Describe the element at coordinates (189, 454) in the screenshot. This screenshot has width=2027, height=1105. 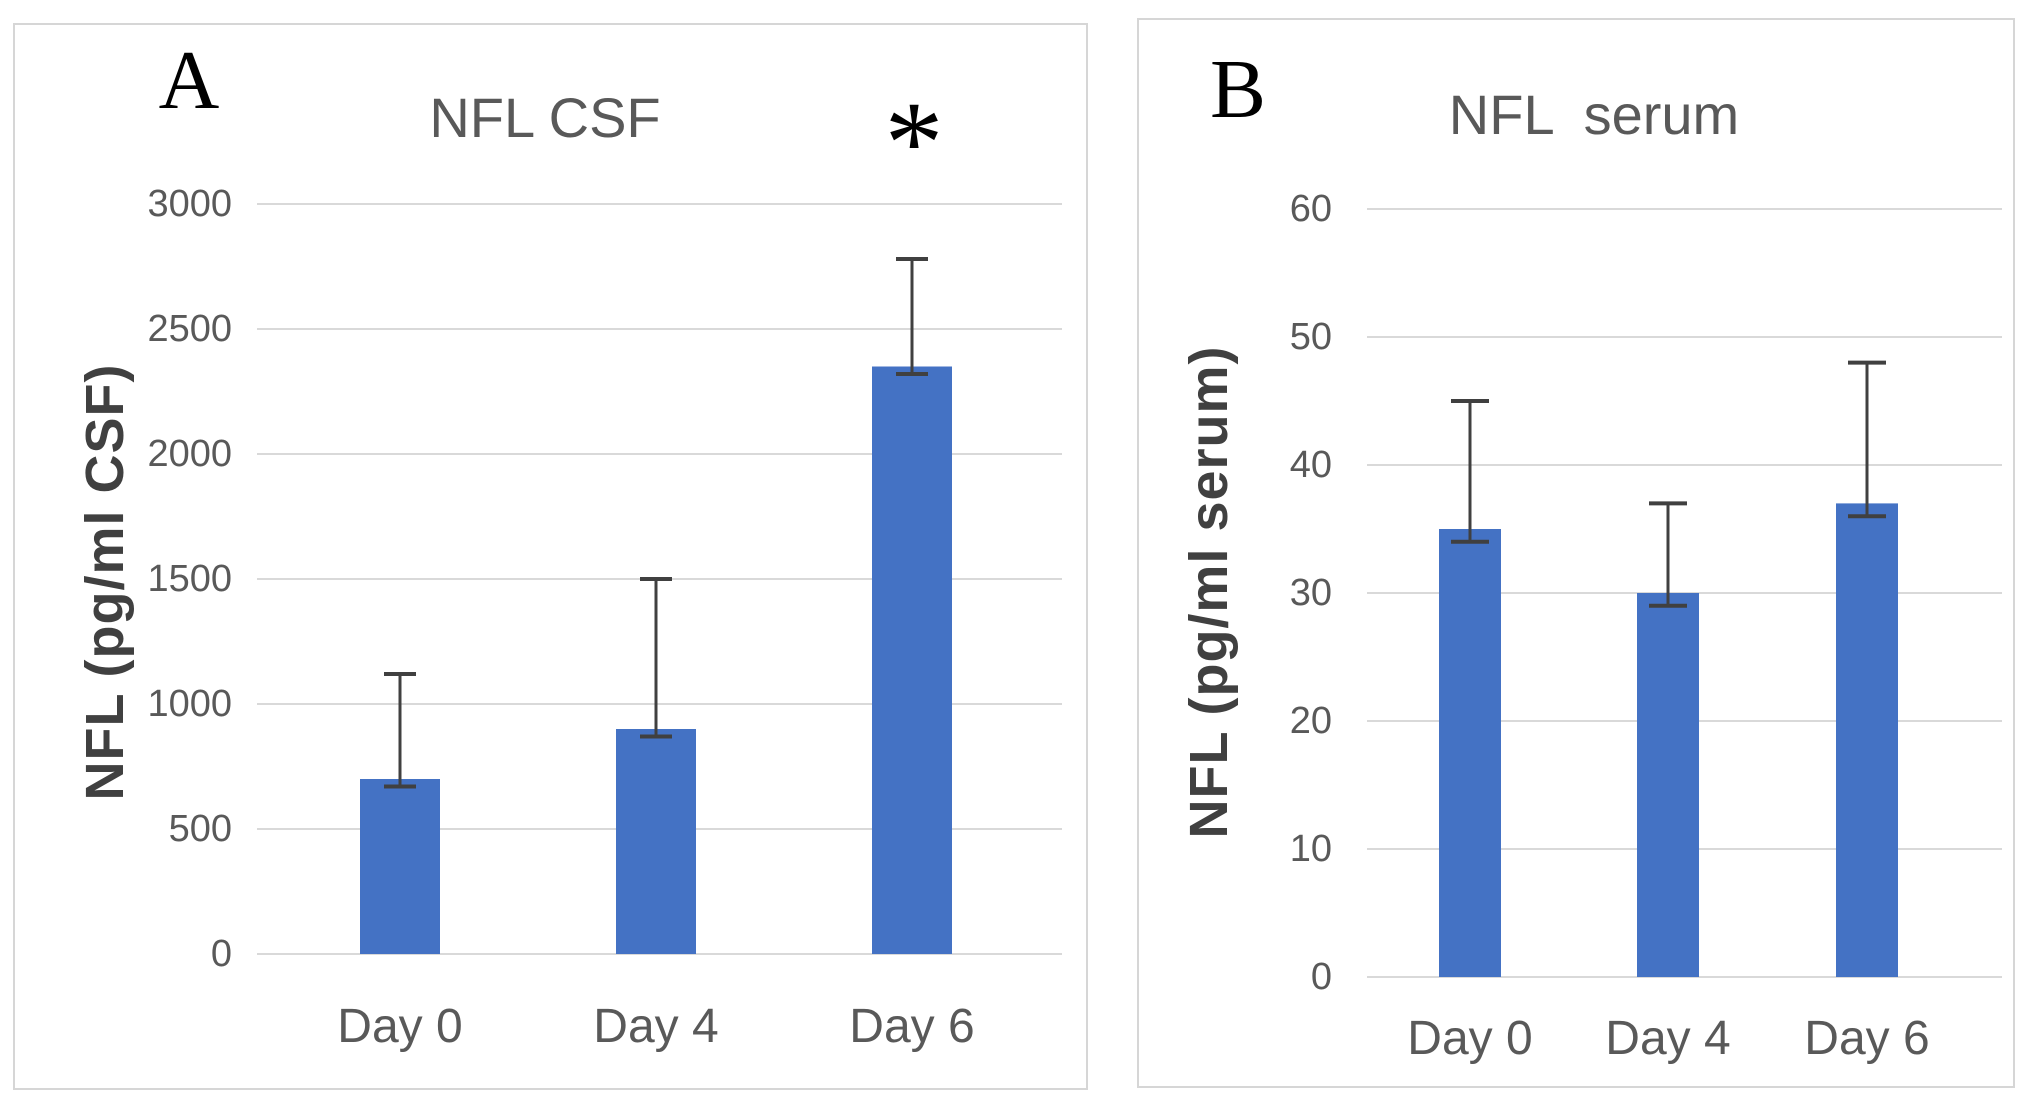
I see `y-tick-label-2000: 2000` at that location.